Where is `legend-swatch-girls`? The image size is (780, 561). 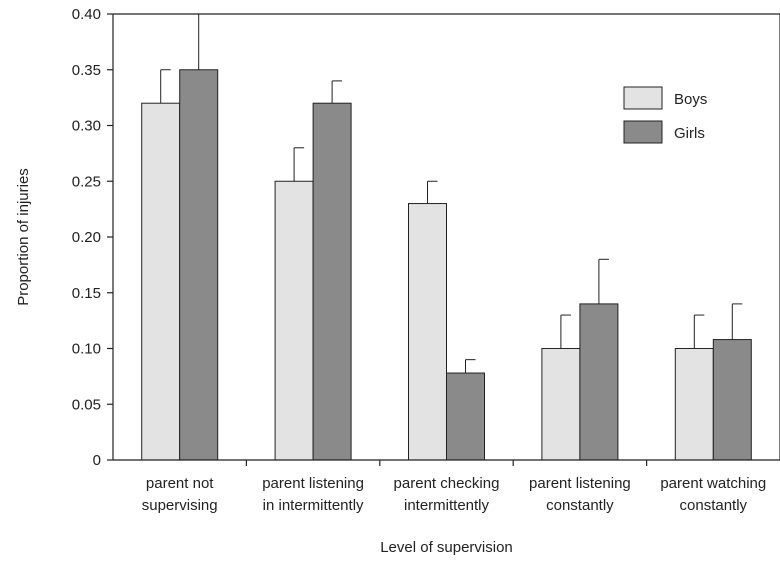 legend-swatch-girls is located at coordinates (643, 132).